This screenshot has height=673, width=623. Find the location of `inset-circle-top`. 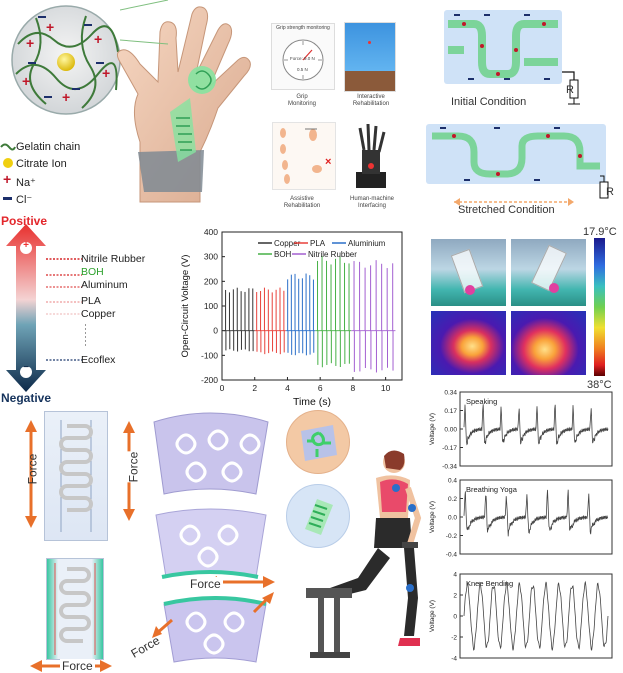

inset-circle-top is located at coordinates (318, 442).